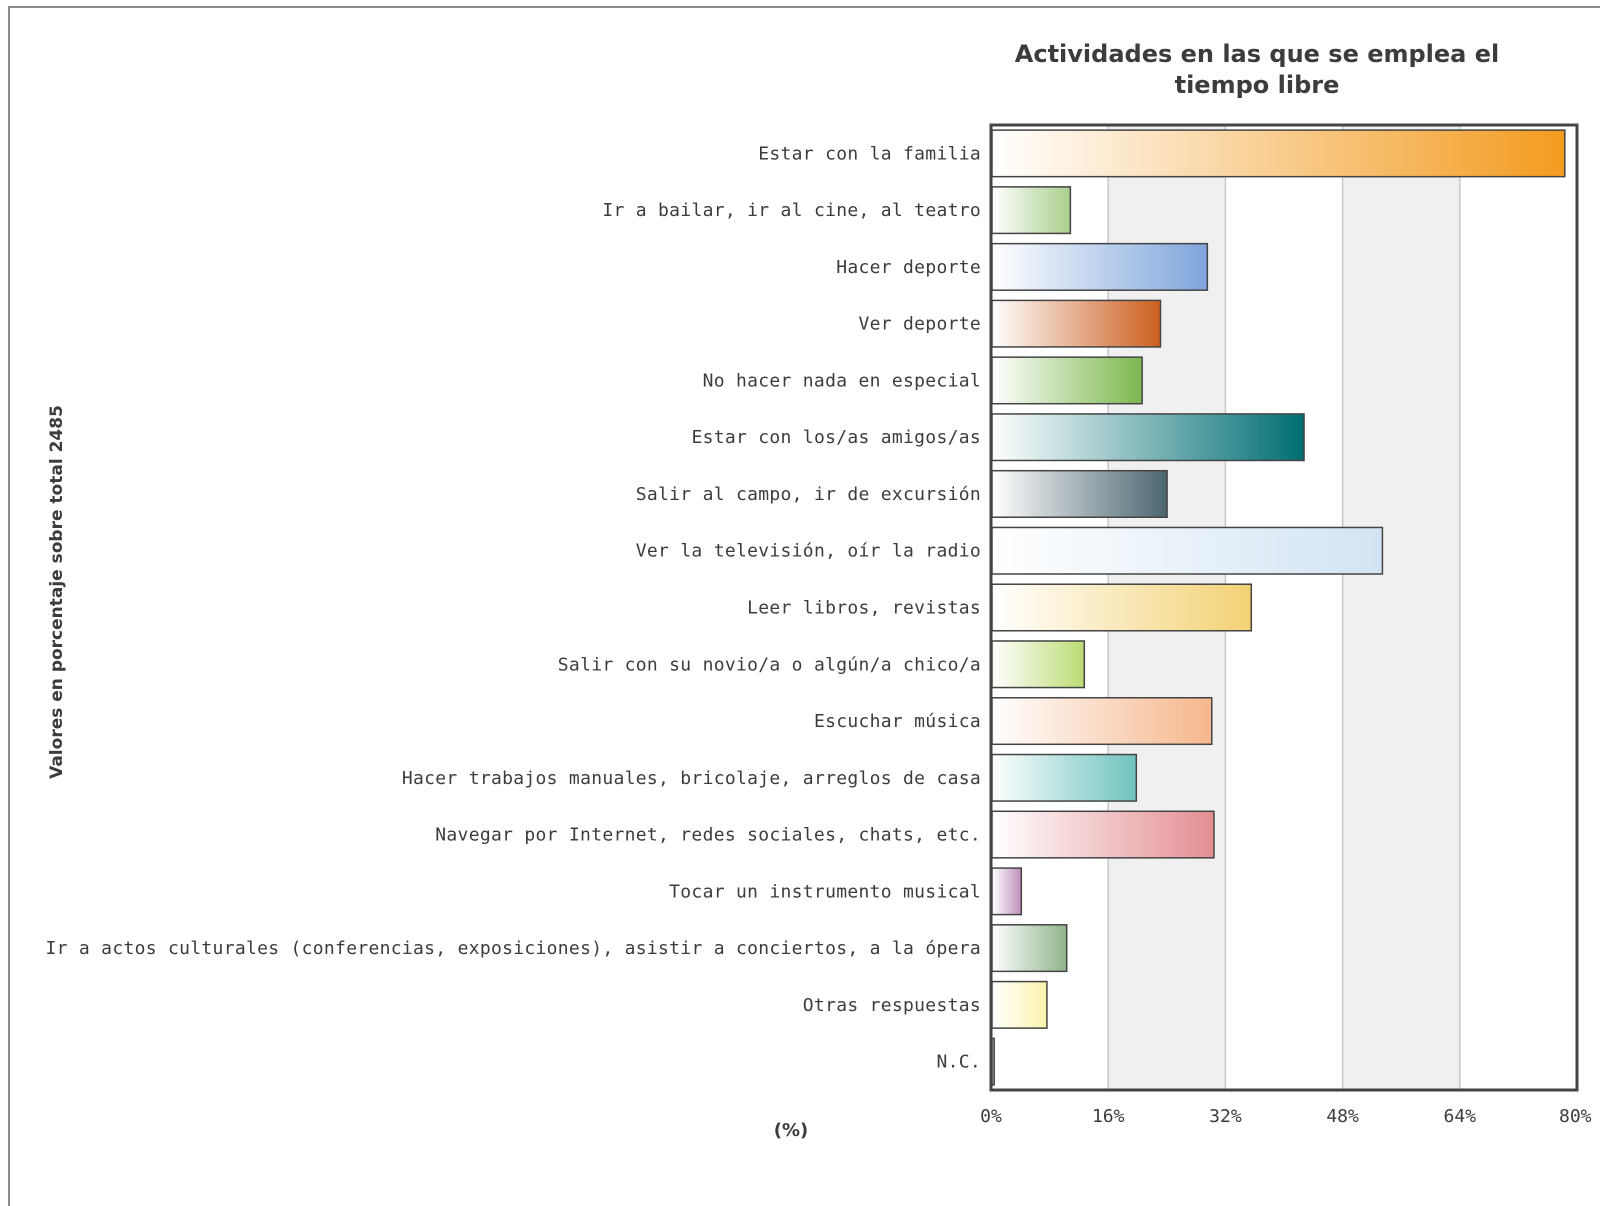 This screenshot has height=1206, width=1600. I want to click on grid-band, so click(1401, 607).